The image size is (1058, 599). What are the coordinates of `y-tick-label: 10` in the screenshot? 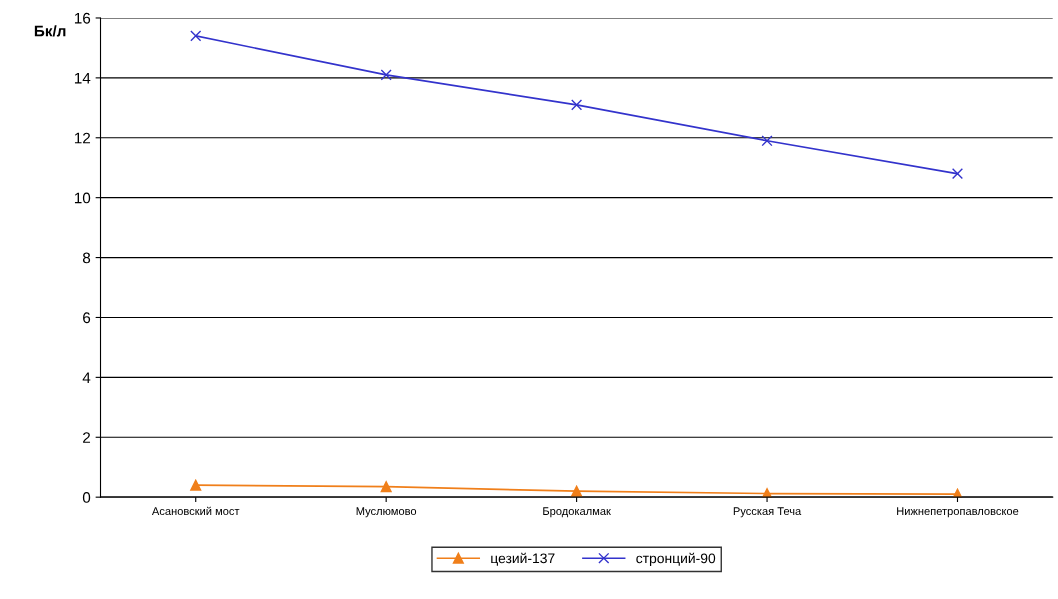 It's located at (82, 198).